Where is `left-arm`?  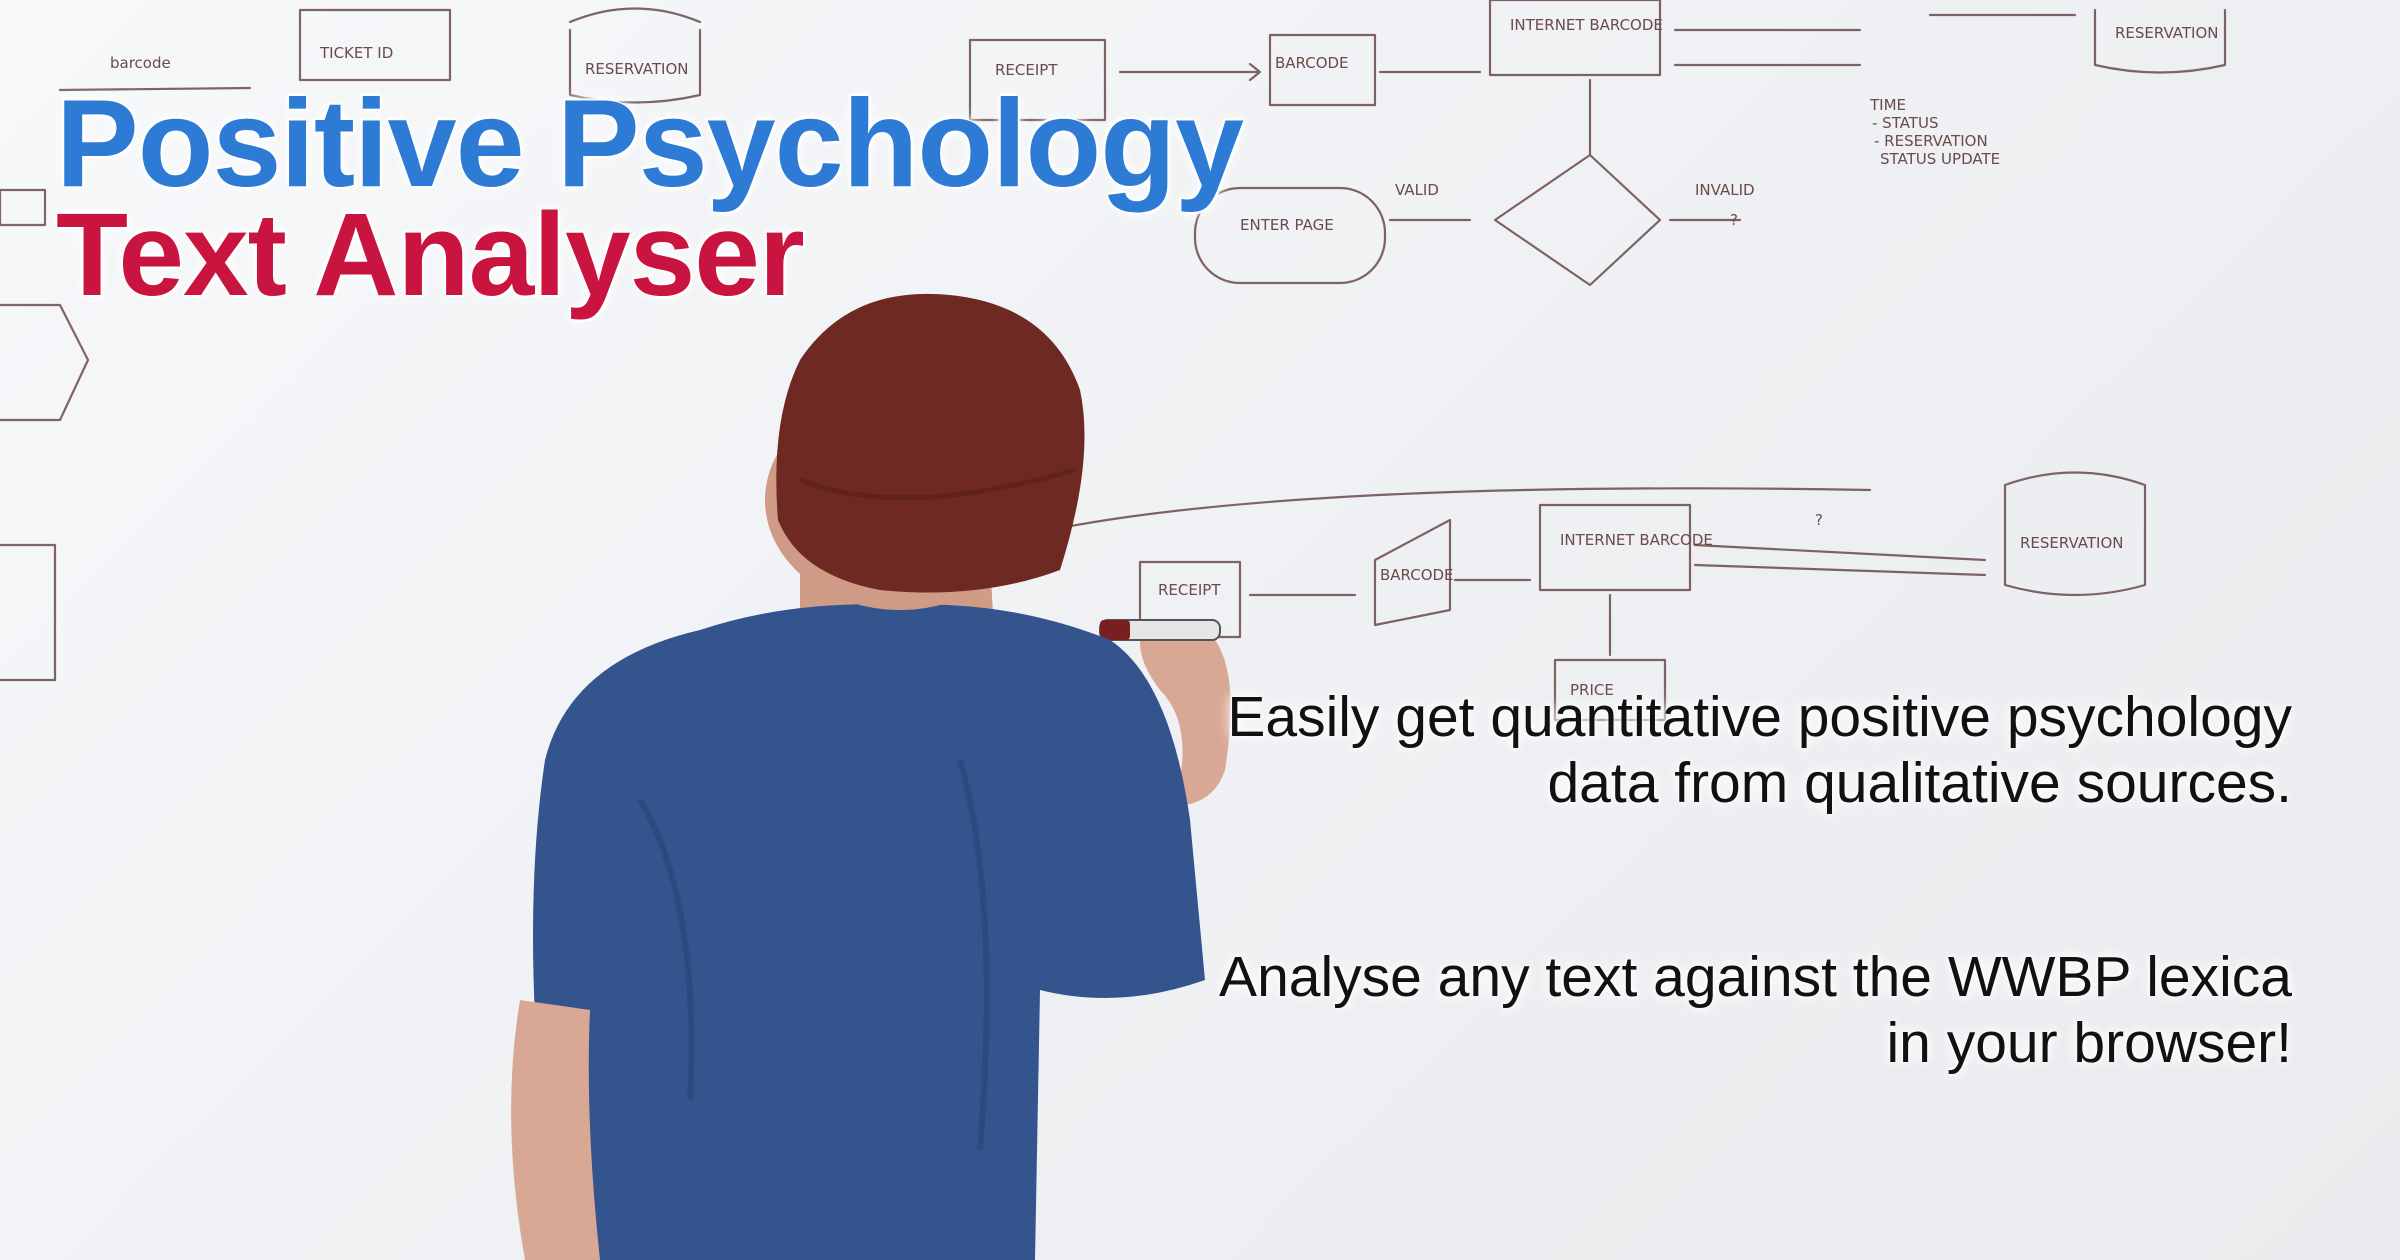 left-arm is located at coordinates (555, 1130).